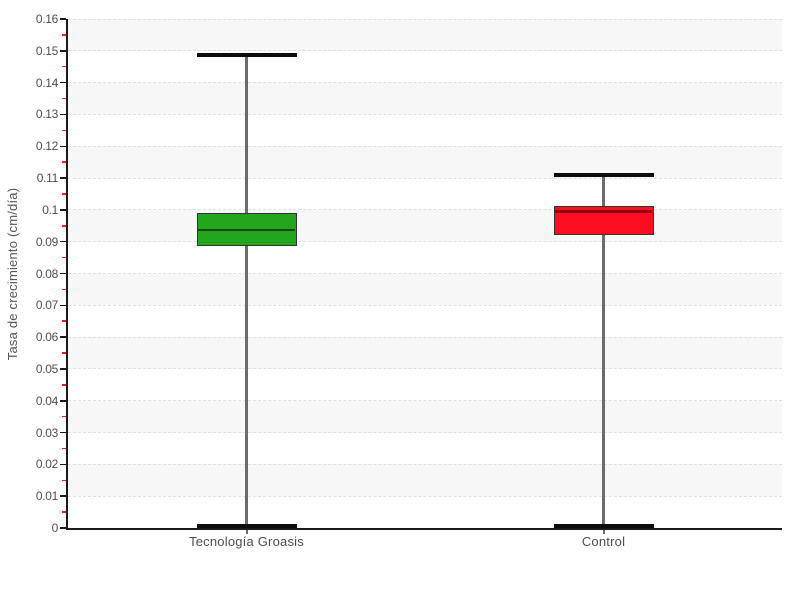 The width and height of the screenshot is (800, 600). I want to click on y-tick-label: 0.08, so click(46, 273).